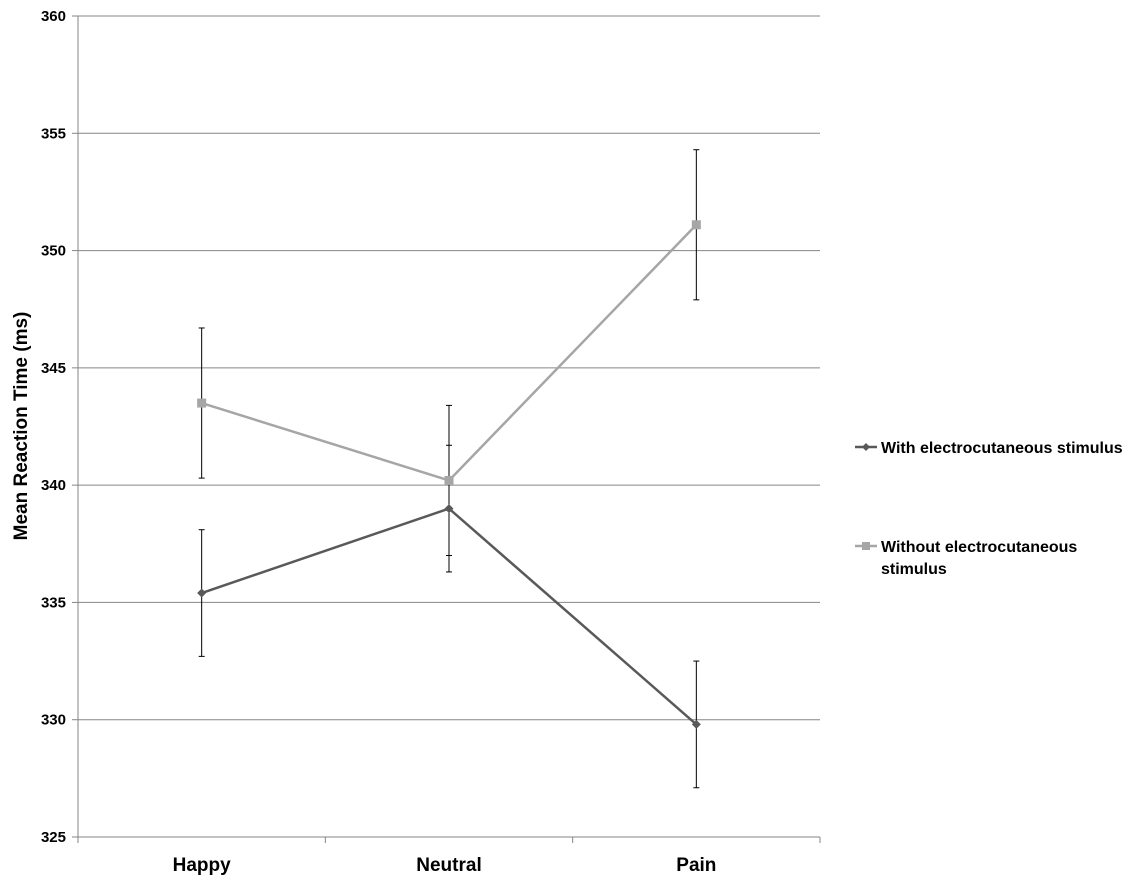  Describe the element at coordinates (202, 865) in the screenshot. I see `x-tick-label: Happy` at that location.